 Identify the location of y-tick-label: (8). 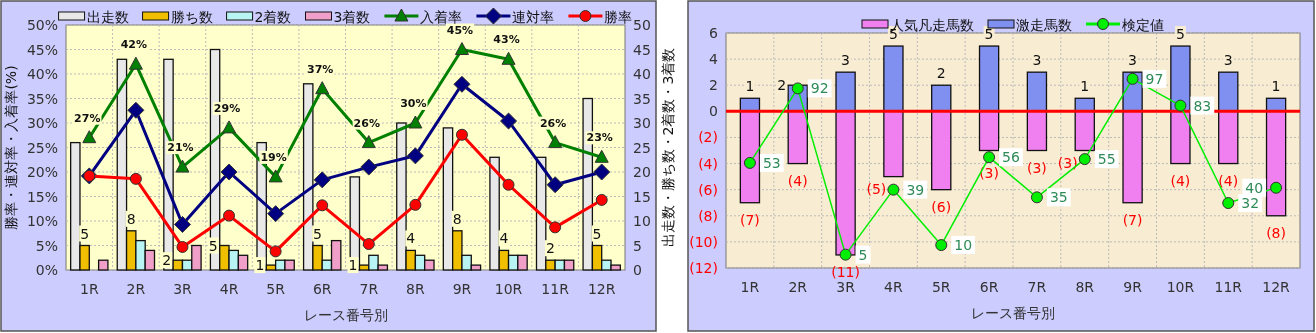
(708, 215).